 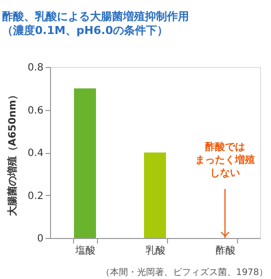 What do you see at coordinates (225, 160) in the screenshot?
I see `annotation: 酢酸ではまったく増殖しない` at bounding box center [225, 160].